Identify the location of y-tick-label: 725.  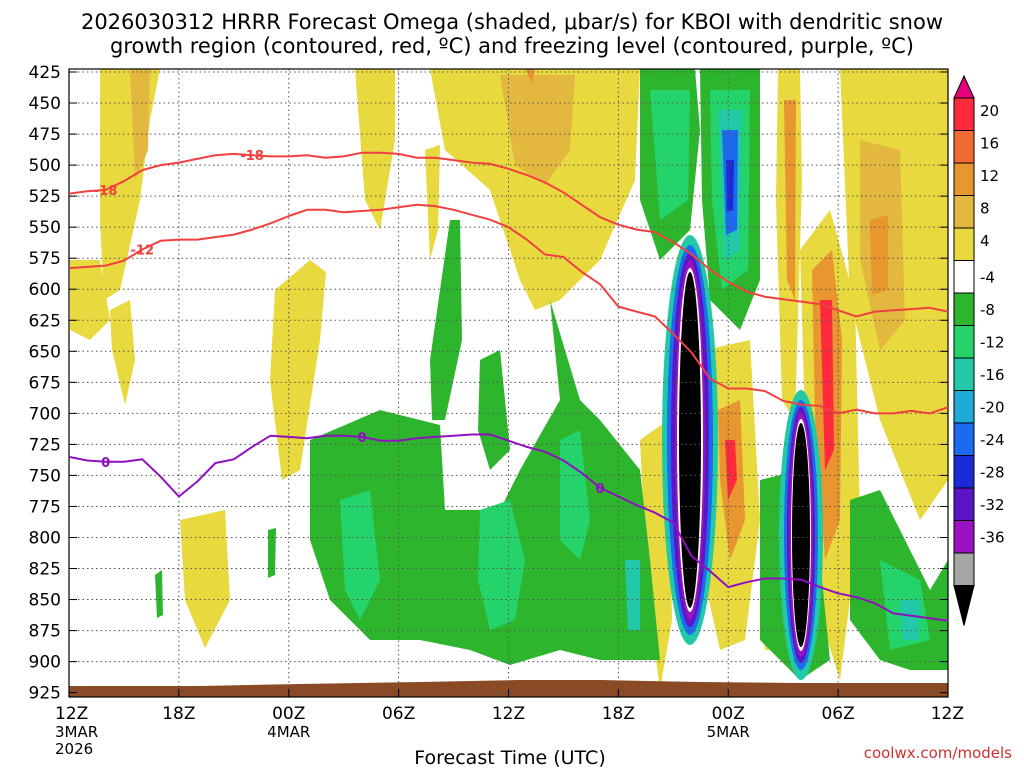
(45, 445).